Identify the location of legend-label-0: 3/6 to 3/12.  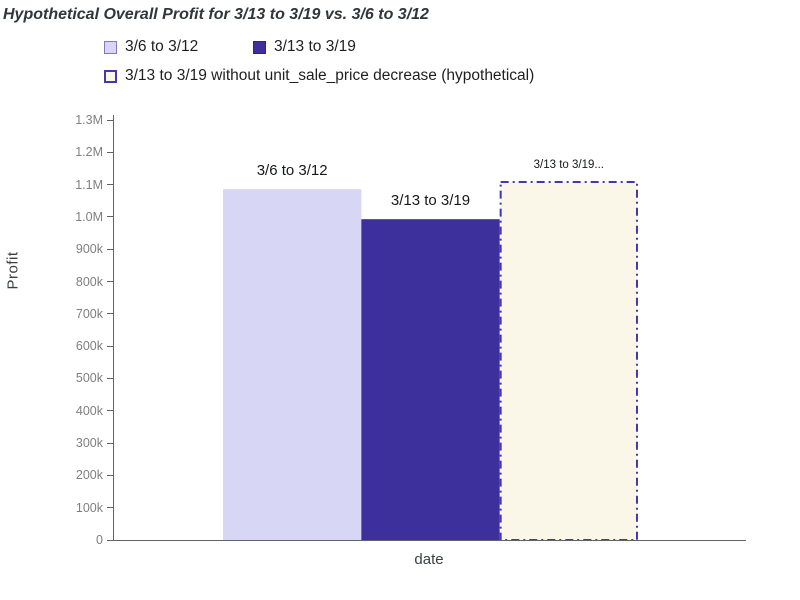
(162, 46).